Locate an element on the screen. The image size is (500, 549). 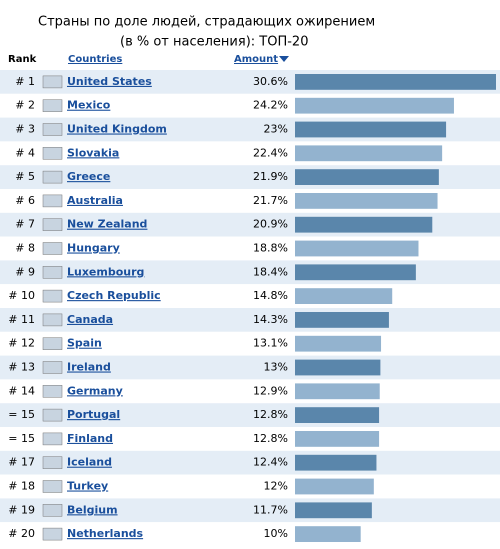
rank: # 1 is located at coordinates (25, 81).